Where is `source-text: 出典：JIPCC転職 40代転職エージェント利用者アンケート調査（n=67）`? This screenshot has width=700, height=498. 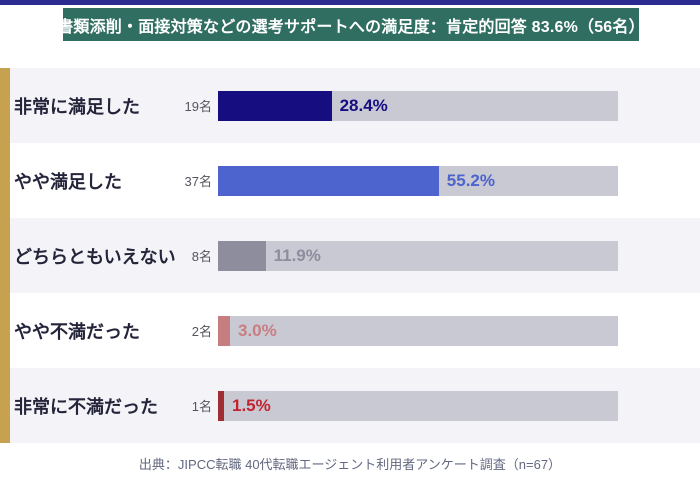 source-text: 出典：JIPCC転職 40代転職エージェント利用者アンケート調査（n=67） is located at coordinates (350, 464).